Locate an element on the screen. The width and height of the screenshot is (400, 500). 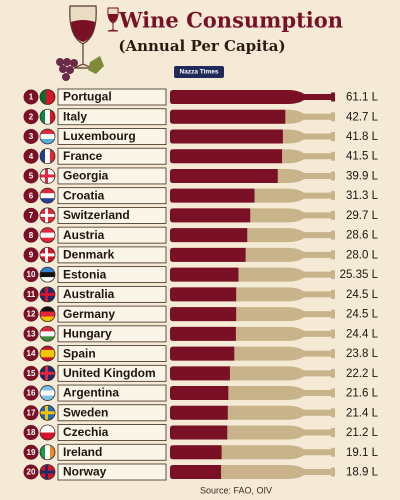
rank: 20 is located at coordinates (31, 472).